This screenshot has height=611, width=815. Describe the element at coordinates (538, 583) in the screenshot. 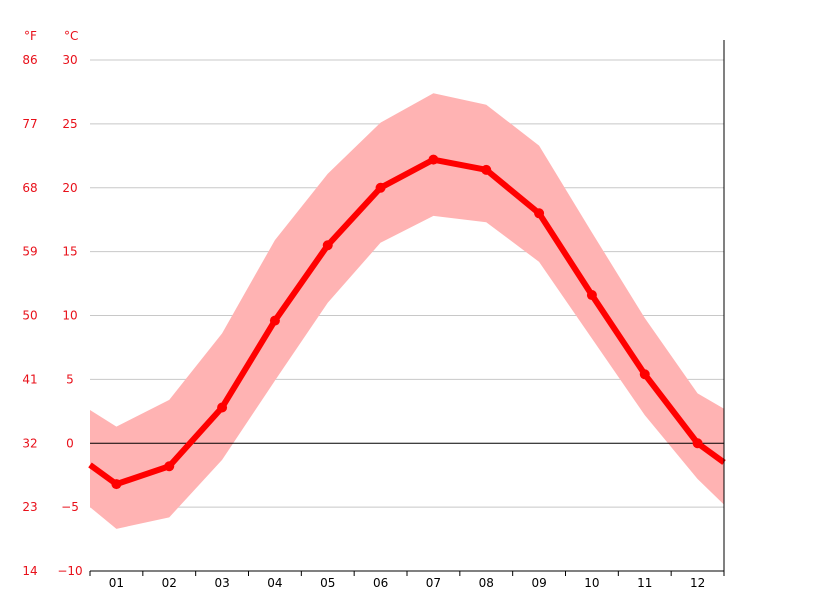

I see `x-tick-label: 09` at that location.